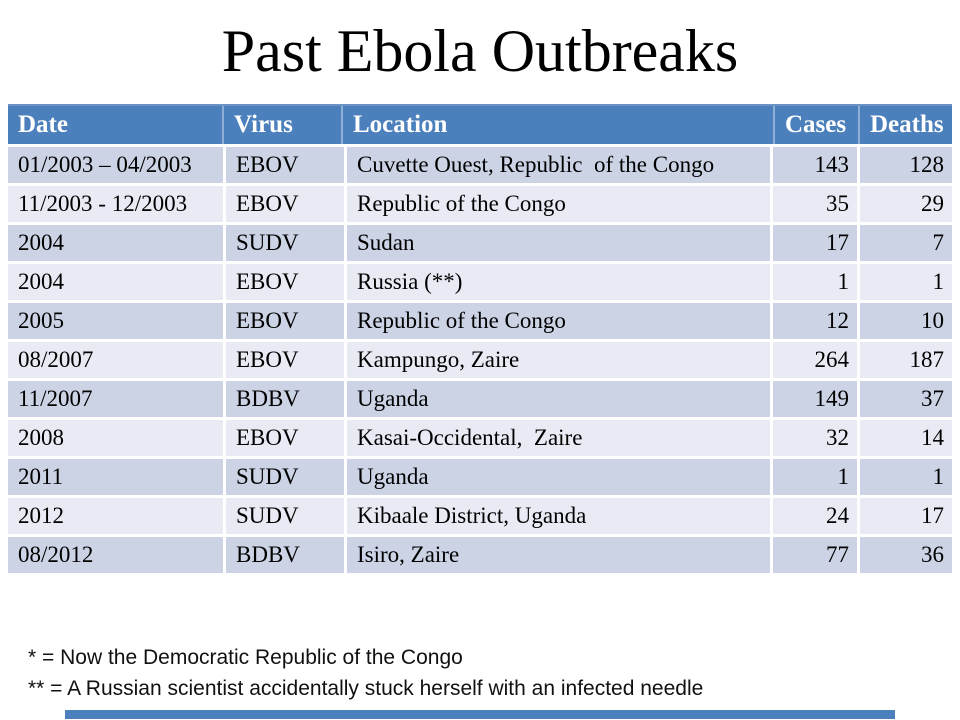 The image size is (960, 720). I want to click on cell-date: 2011, so click(115, 477).